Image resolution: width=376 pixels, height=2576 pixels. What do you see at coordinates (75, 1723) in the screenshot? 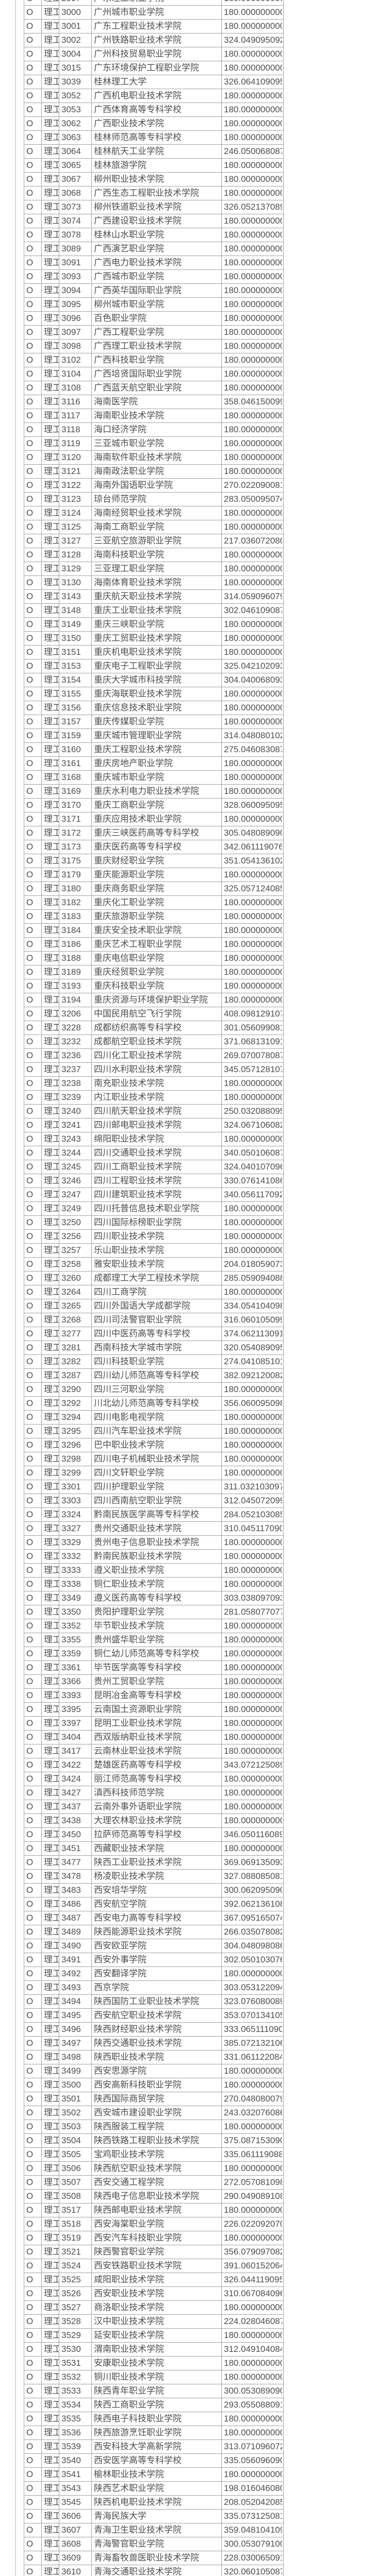
I see `college-code-cell: 3397` at bounding box center [75, 1723].